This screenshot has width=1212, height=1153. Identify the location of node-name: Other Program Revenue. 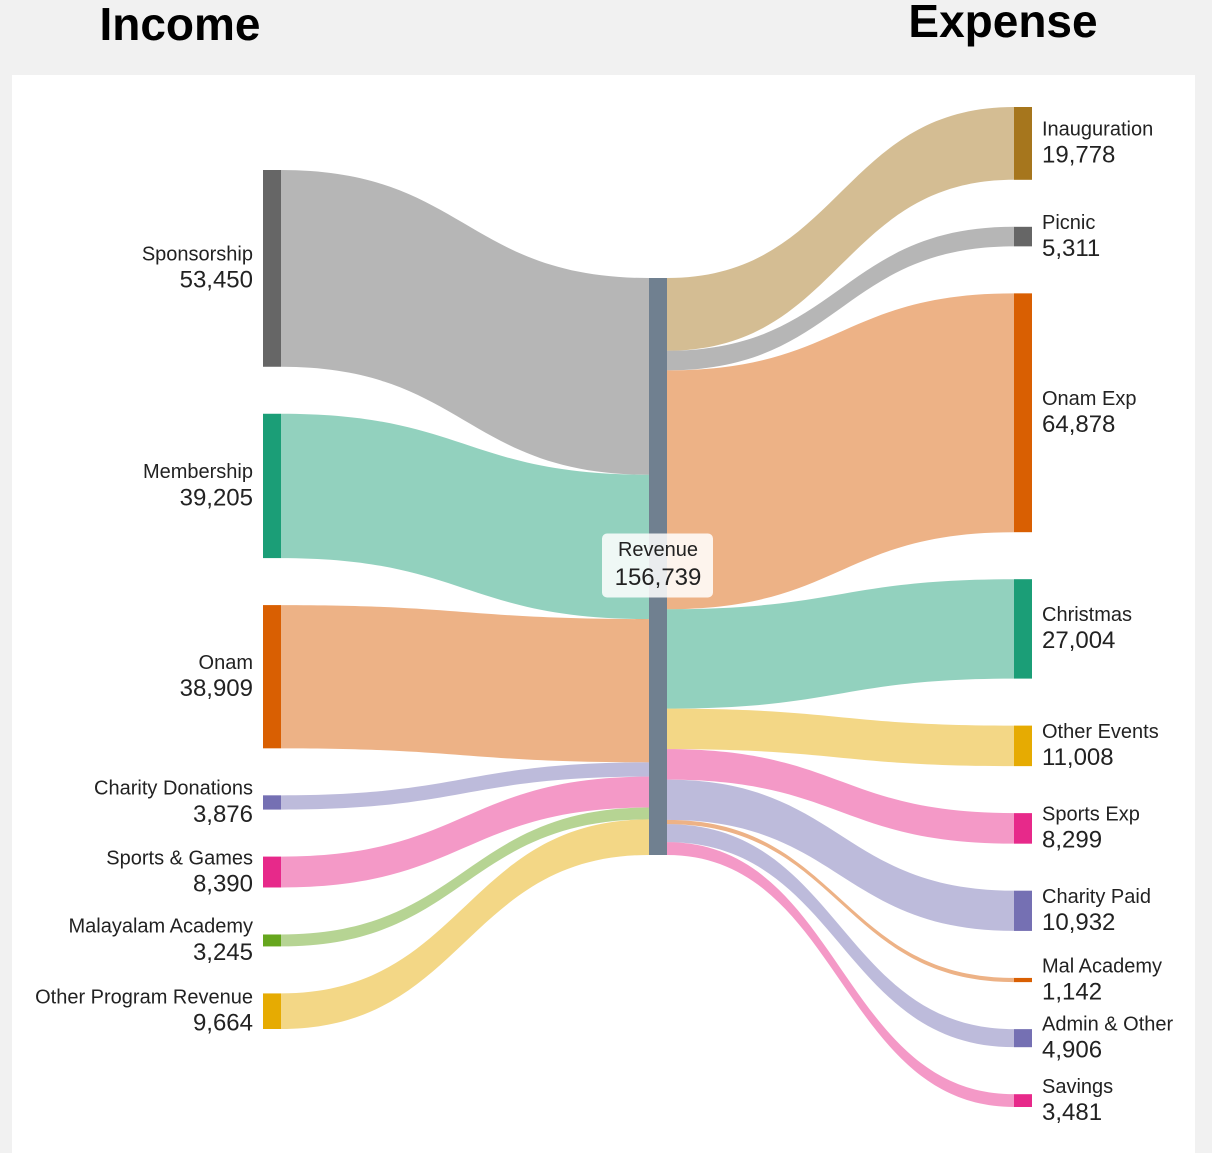
(144, 997).